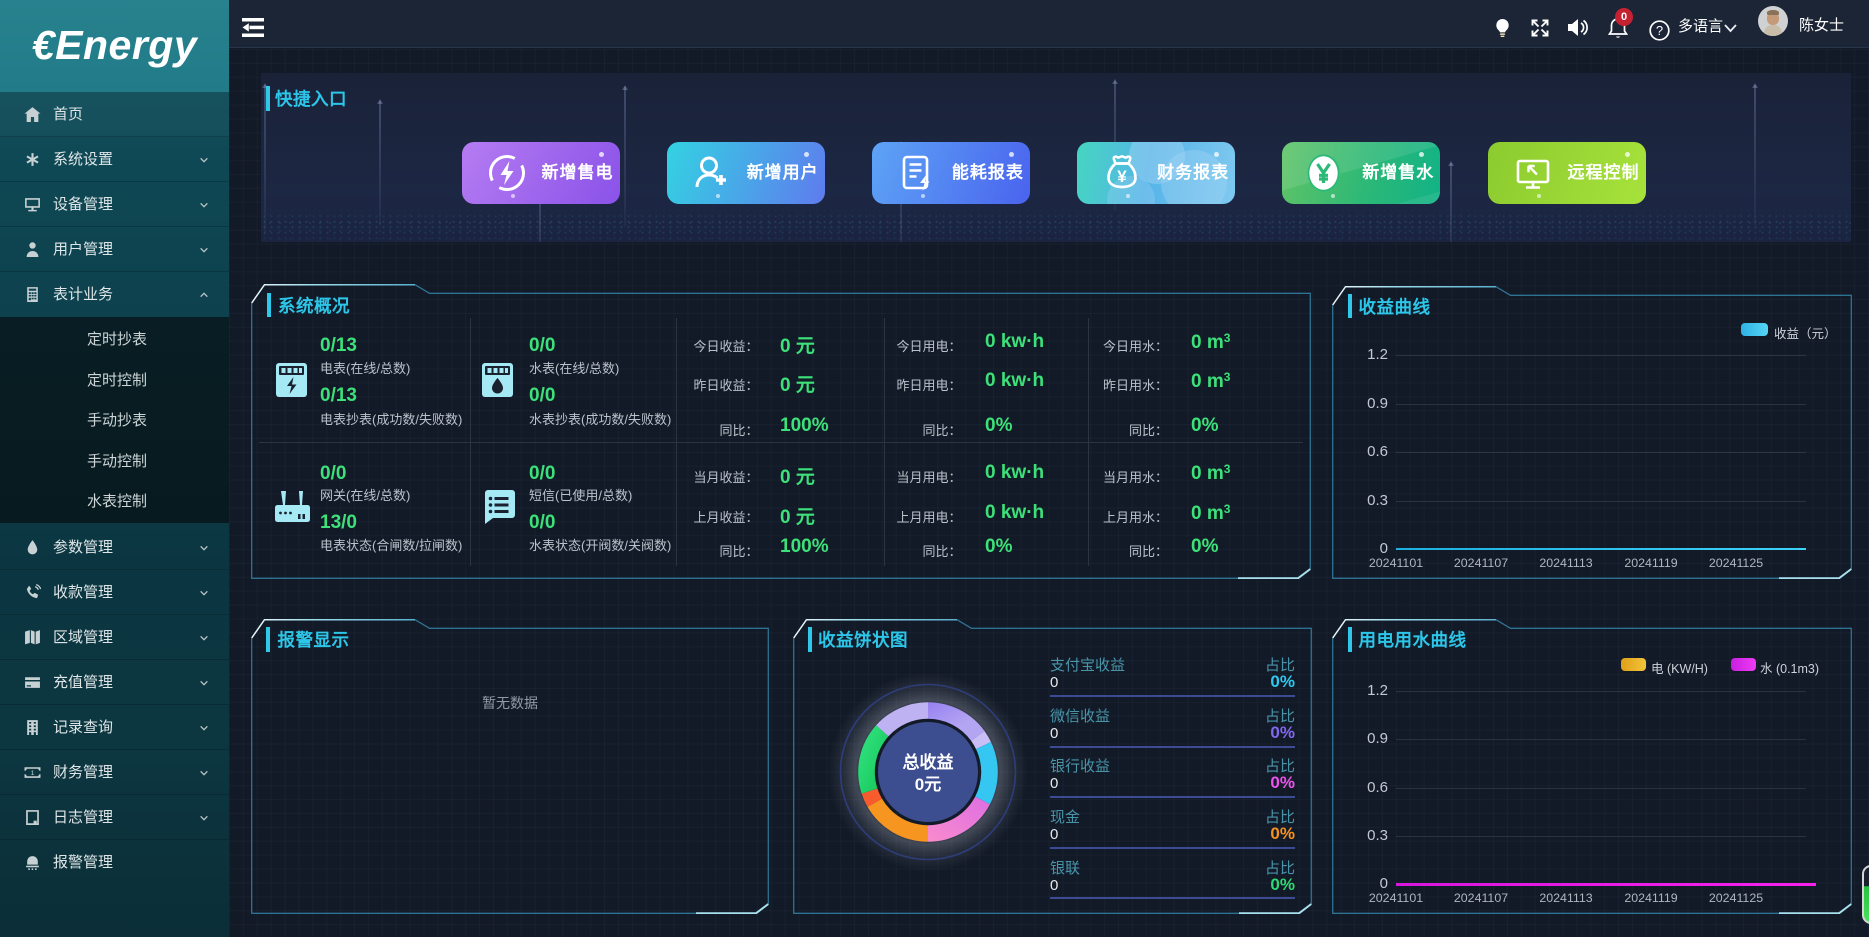  Describe the element at coordinates (928, 762) in the screenshot. I see `svg-text: 总收益` at that location.